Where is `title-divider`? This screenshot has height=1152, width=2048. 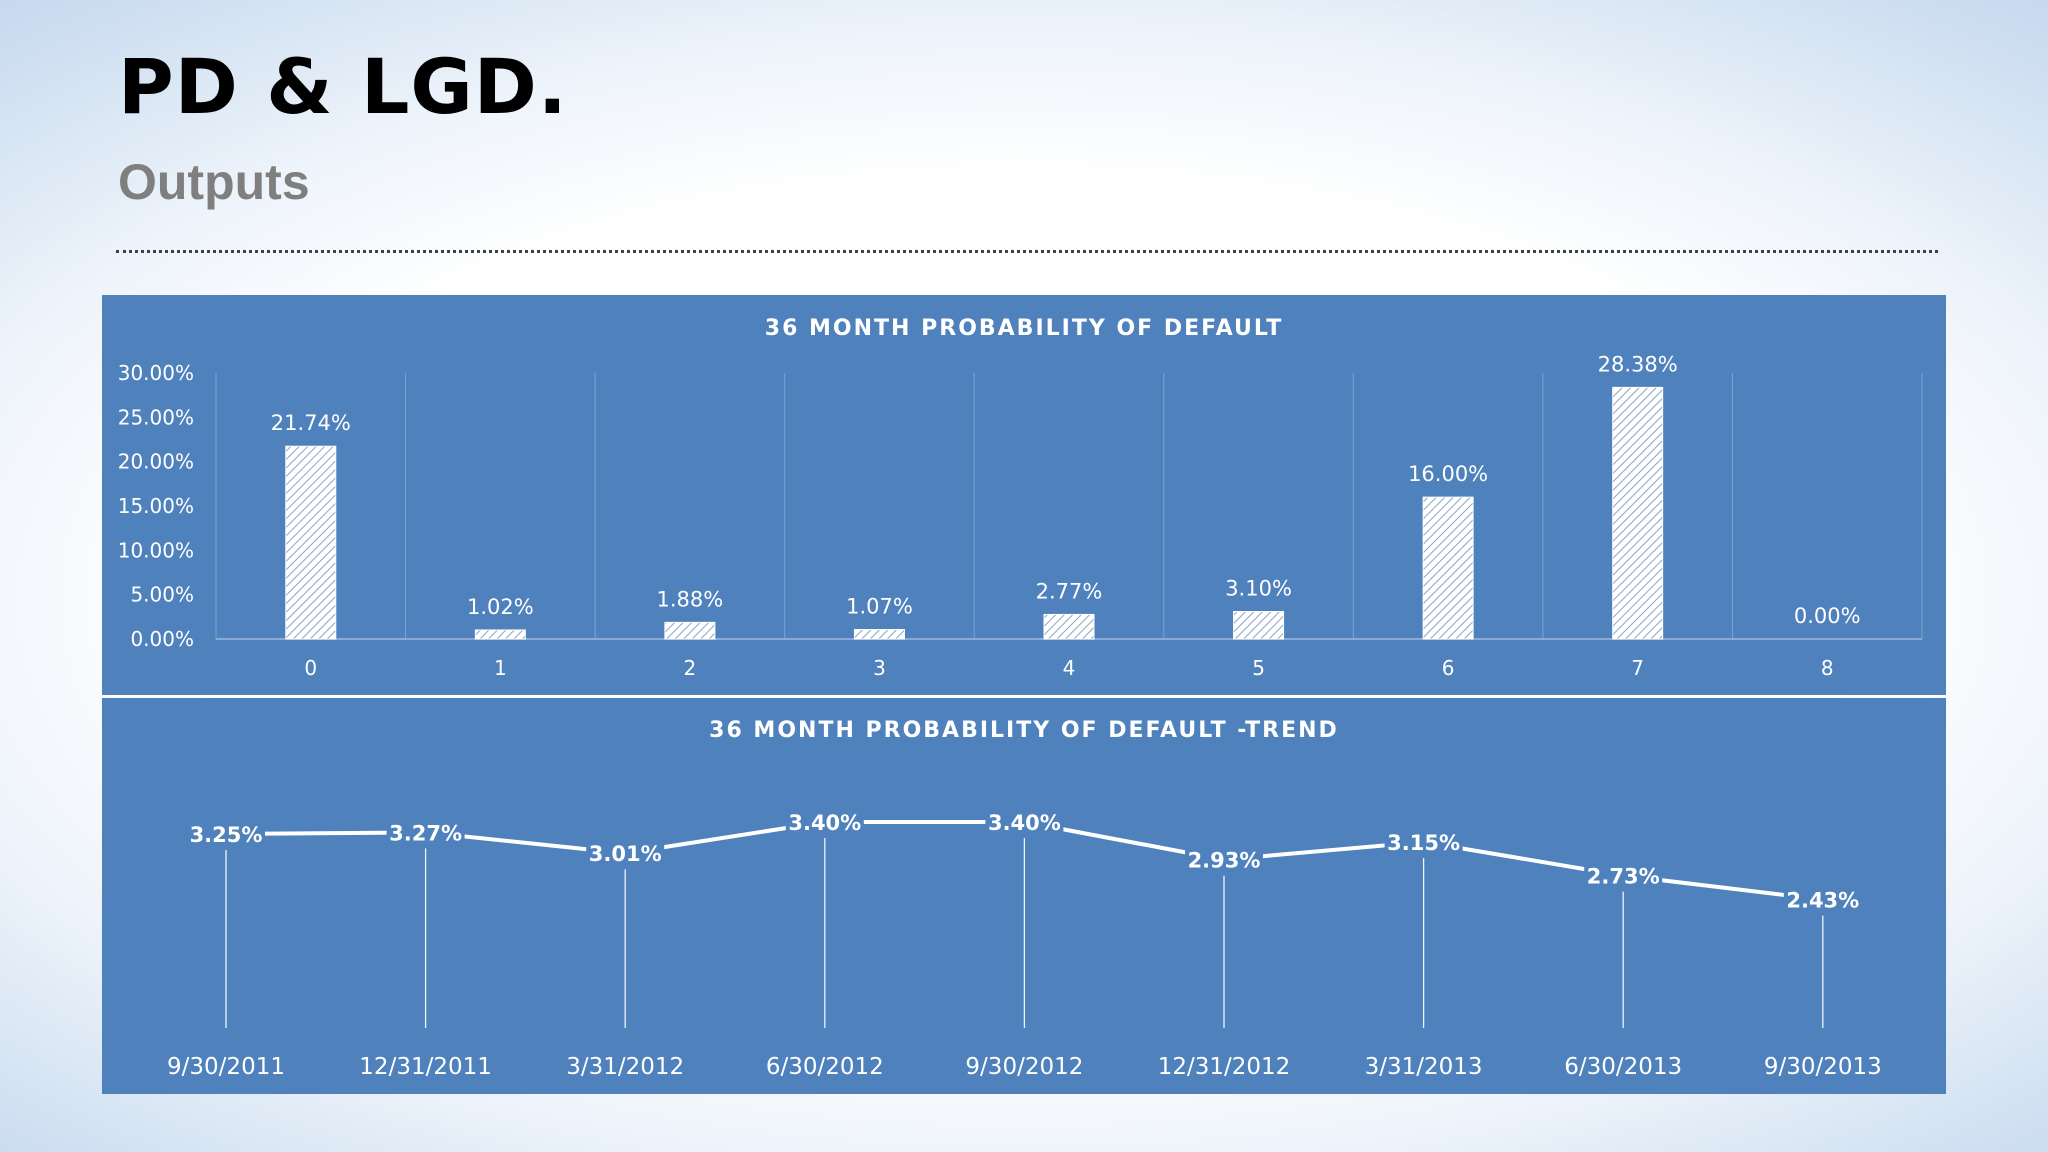
title-divider is located at coordinates (1027, 251).